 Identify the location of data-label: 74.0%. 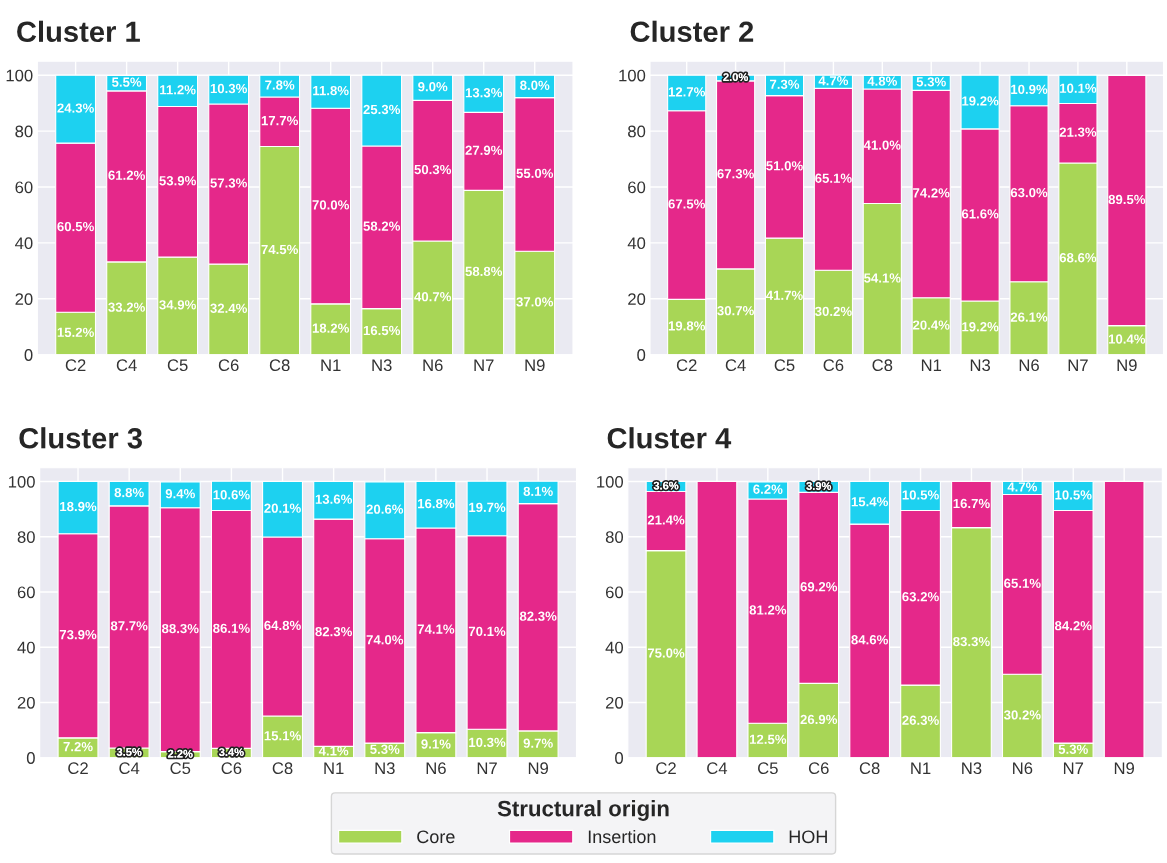
(385, 640).